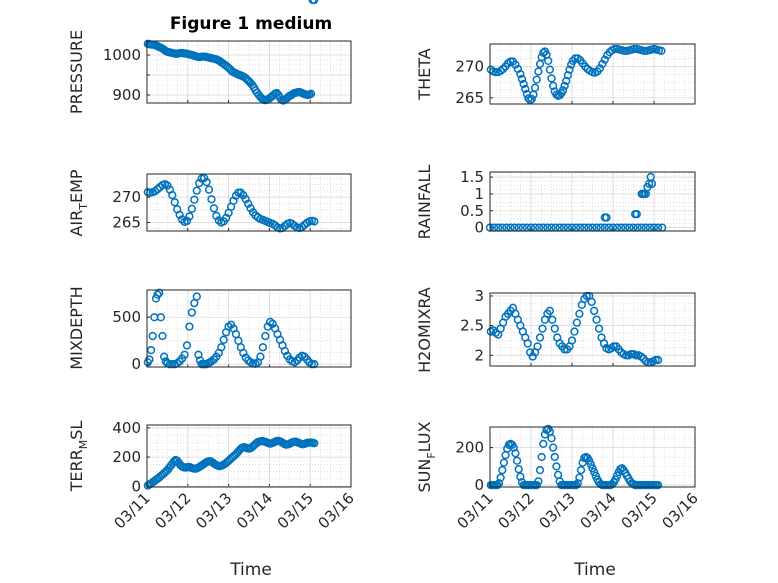 The image size is (778, 583). What do you see at coordinates (126, 95) in the screenshot?
I see `y-tick-label: 900` at bounding box center [126, 95].